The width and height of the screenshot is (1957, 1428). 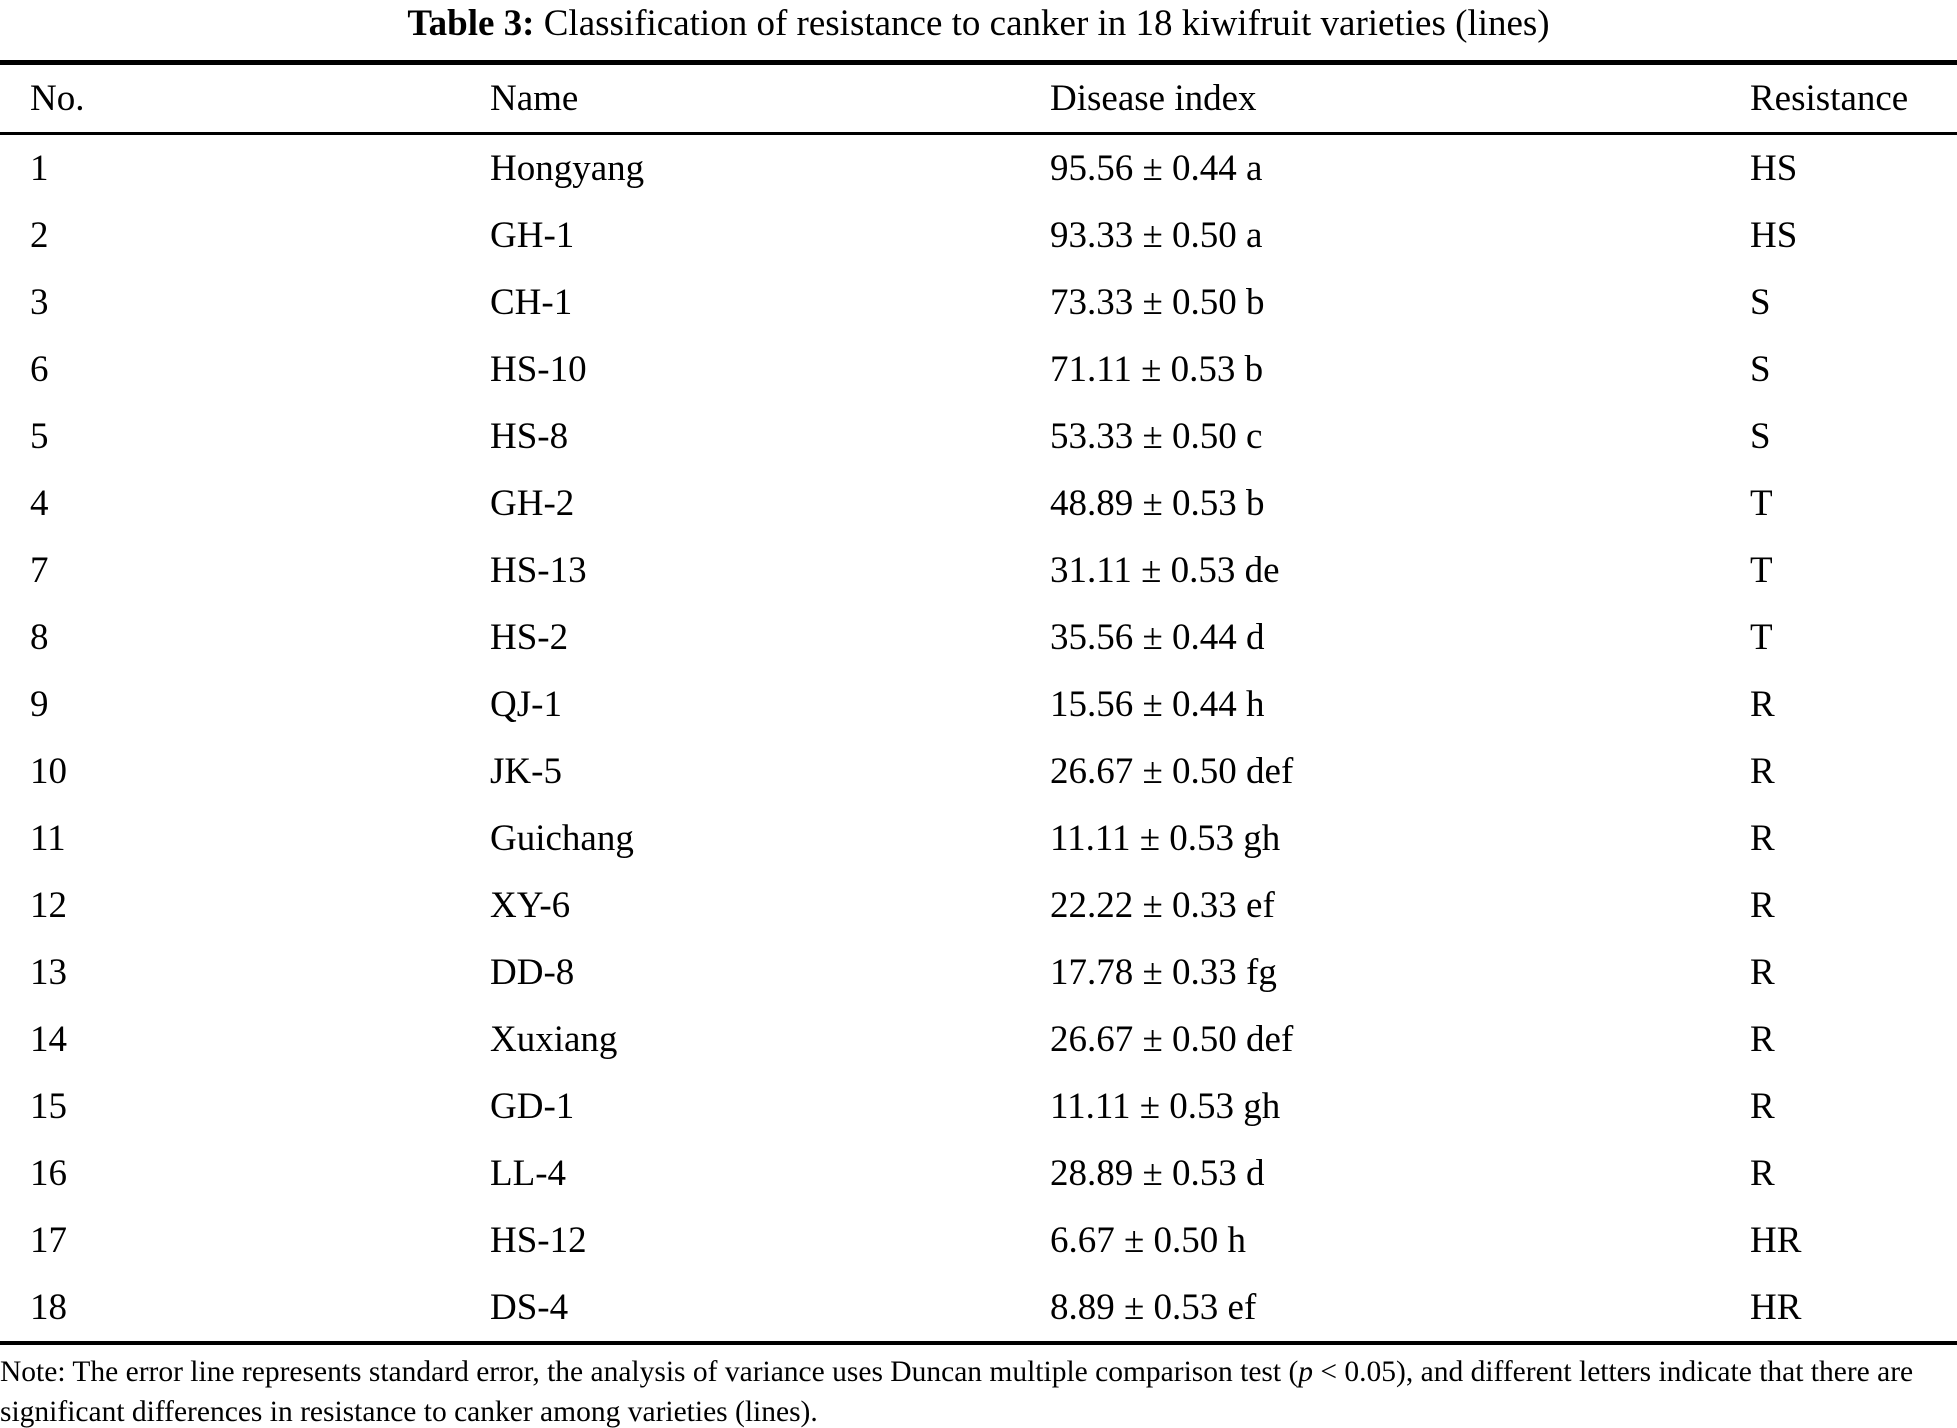 What do you see at coordinates (48, 1106) in the screenshot?
I see `cell-no: 15` at bounding box center [48, 1106].